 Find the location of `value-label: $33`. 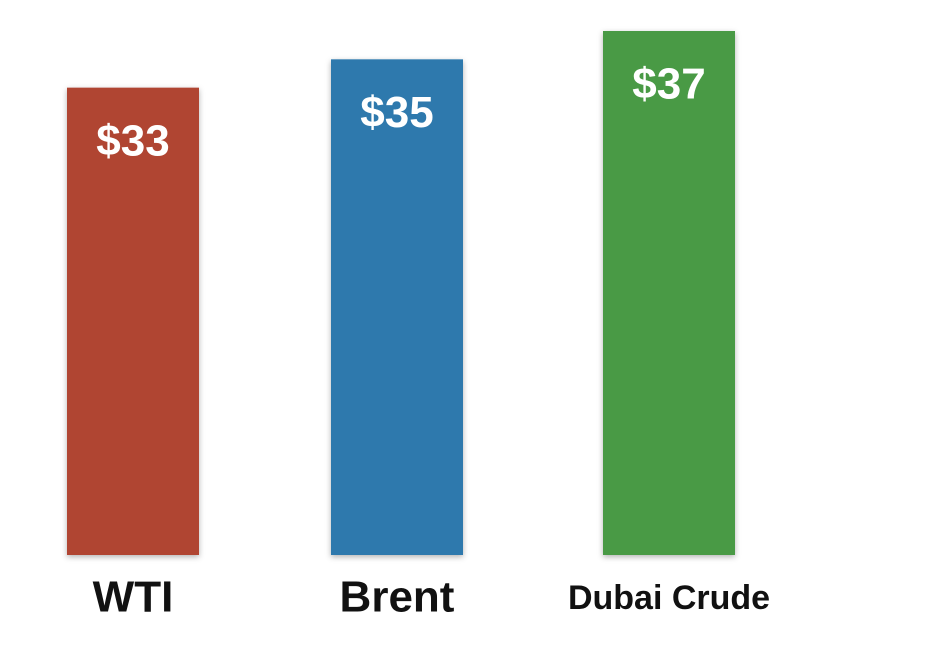

value-label: $33 is located at coordinates (132, 140).